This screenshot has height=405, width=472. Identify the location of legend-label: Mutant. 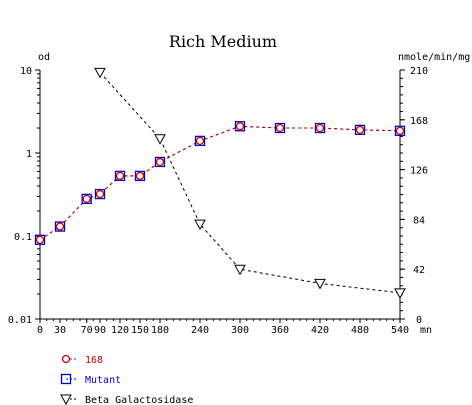
(103, 380).